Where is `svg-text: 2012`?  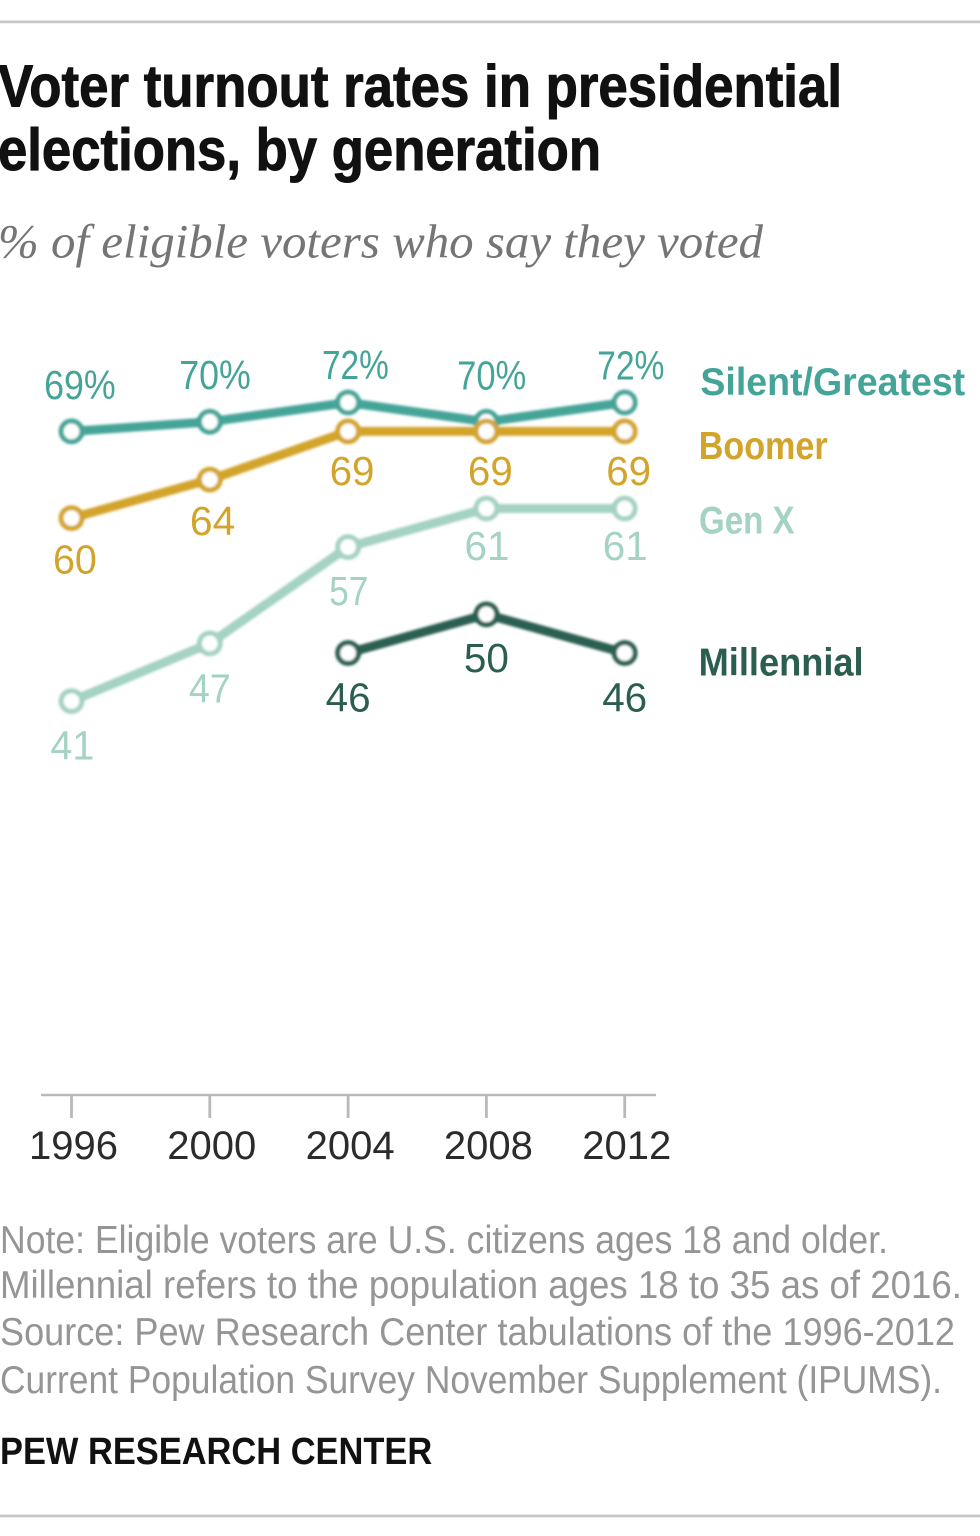
svg-text: 2012 is located at coordinates (626, 1146).